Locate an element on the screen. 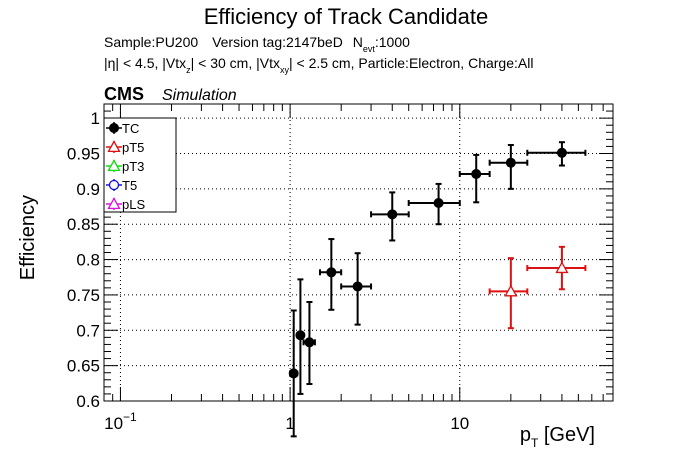 This screenshot has height=472, width=696. chart-title: Efficiency of Track Candidate is located at coordinates (346, 16).